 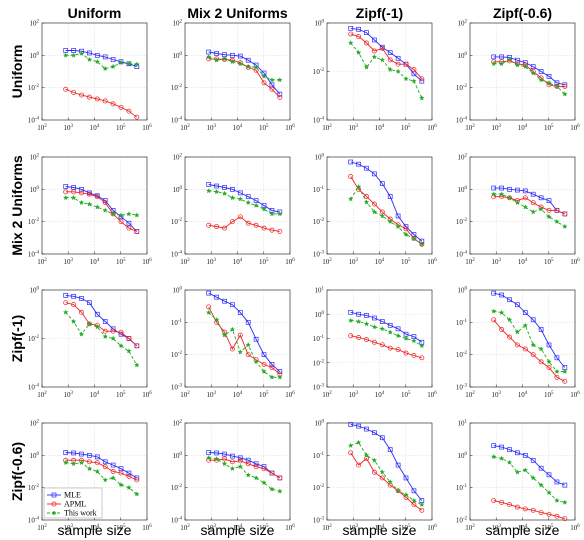 What do you see at coordinates (529, 350) in the screenshot?
I see `series-line-apml` at bounding box center [529, 350].